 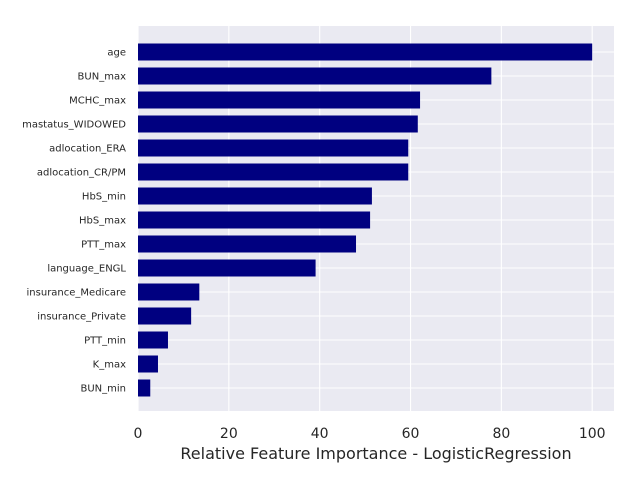 What do you see at coordinates (254, 220) in the screenshot?
I see `bar-HbS_max` at bounding box center [254, 220].